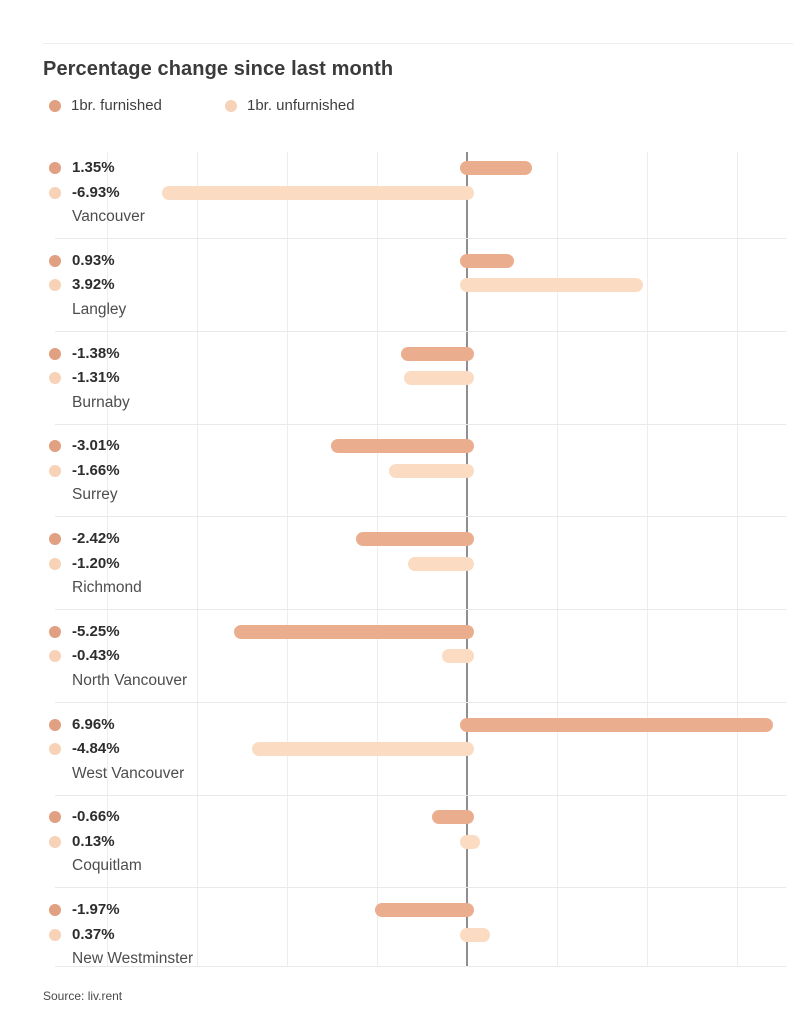 The image size is (805, 1024). Describe the element at coordinates (55, 260) in the screenshot. I see `furnished-dot-icon-langley` at that location.